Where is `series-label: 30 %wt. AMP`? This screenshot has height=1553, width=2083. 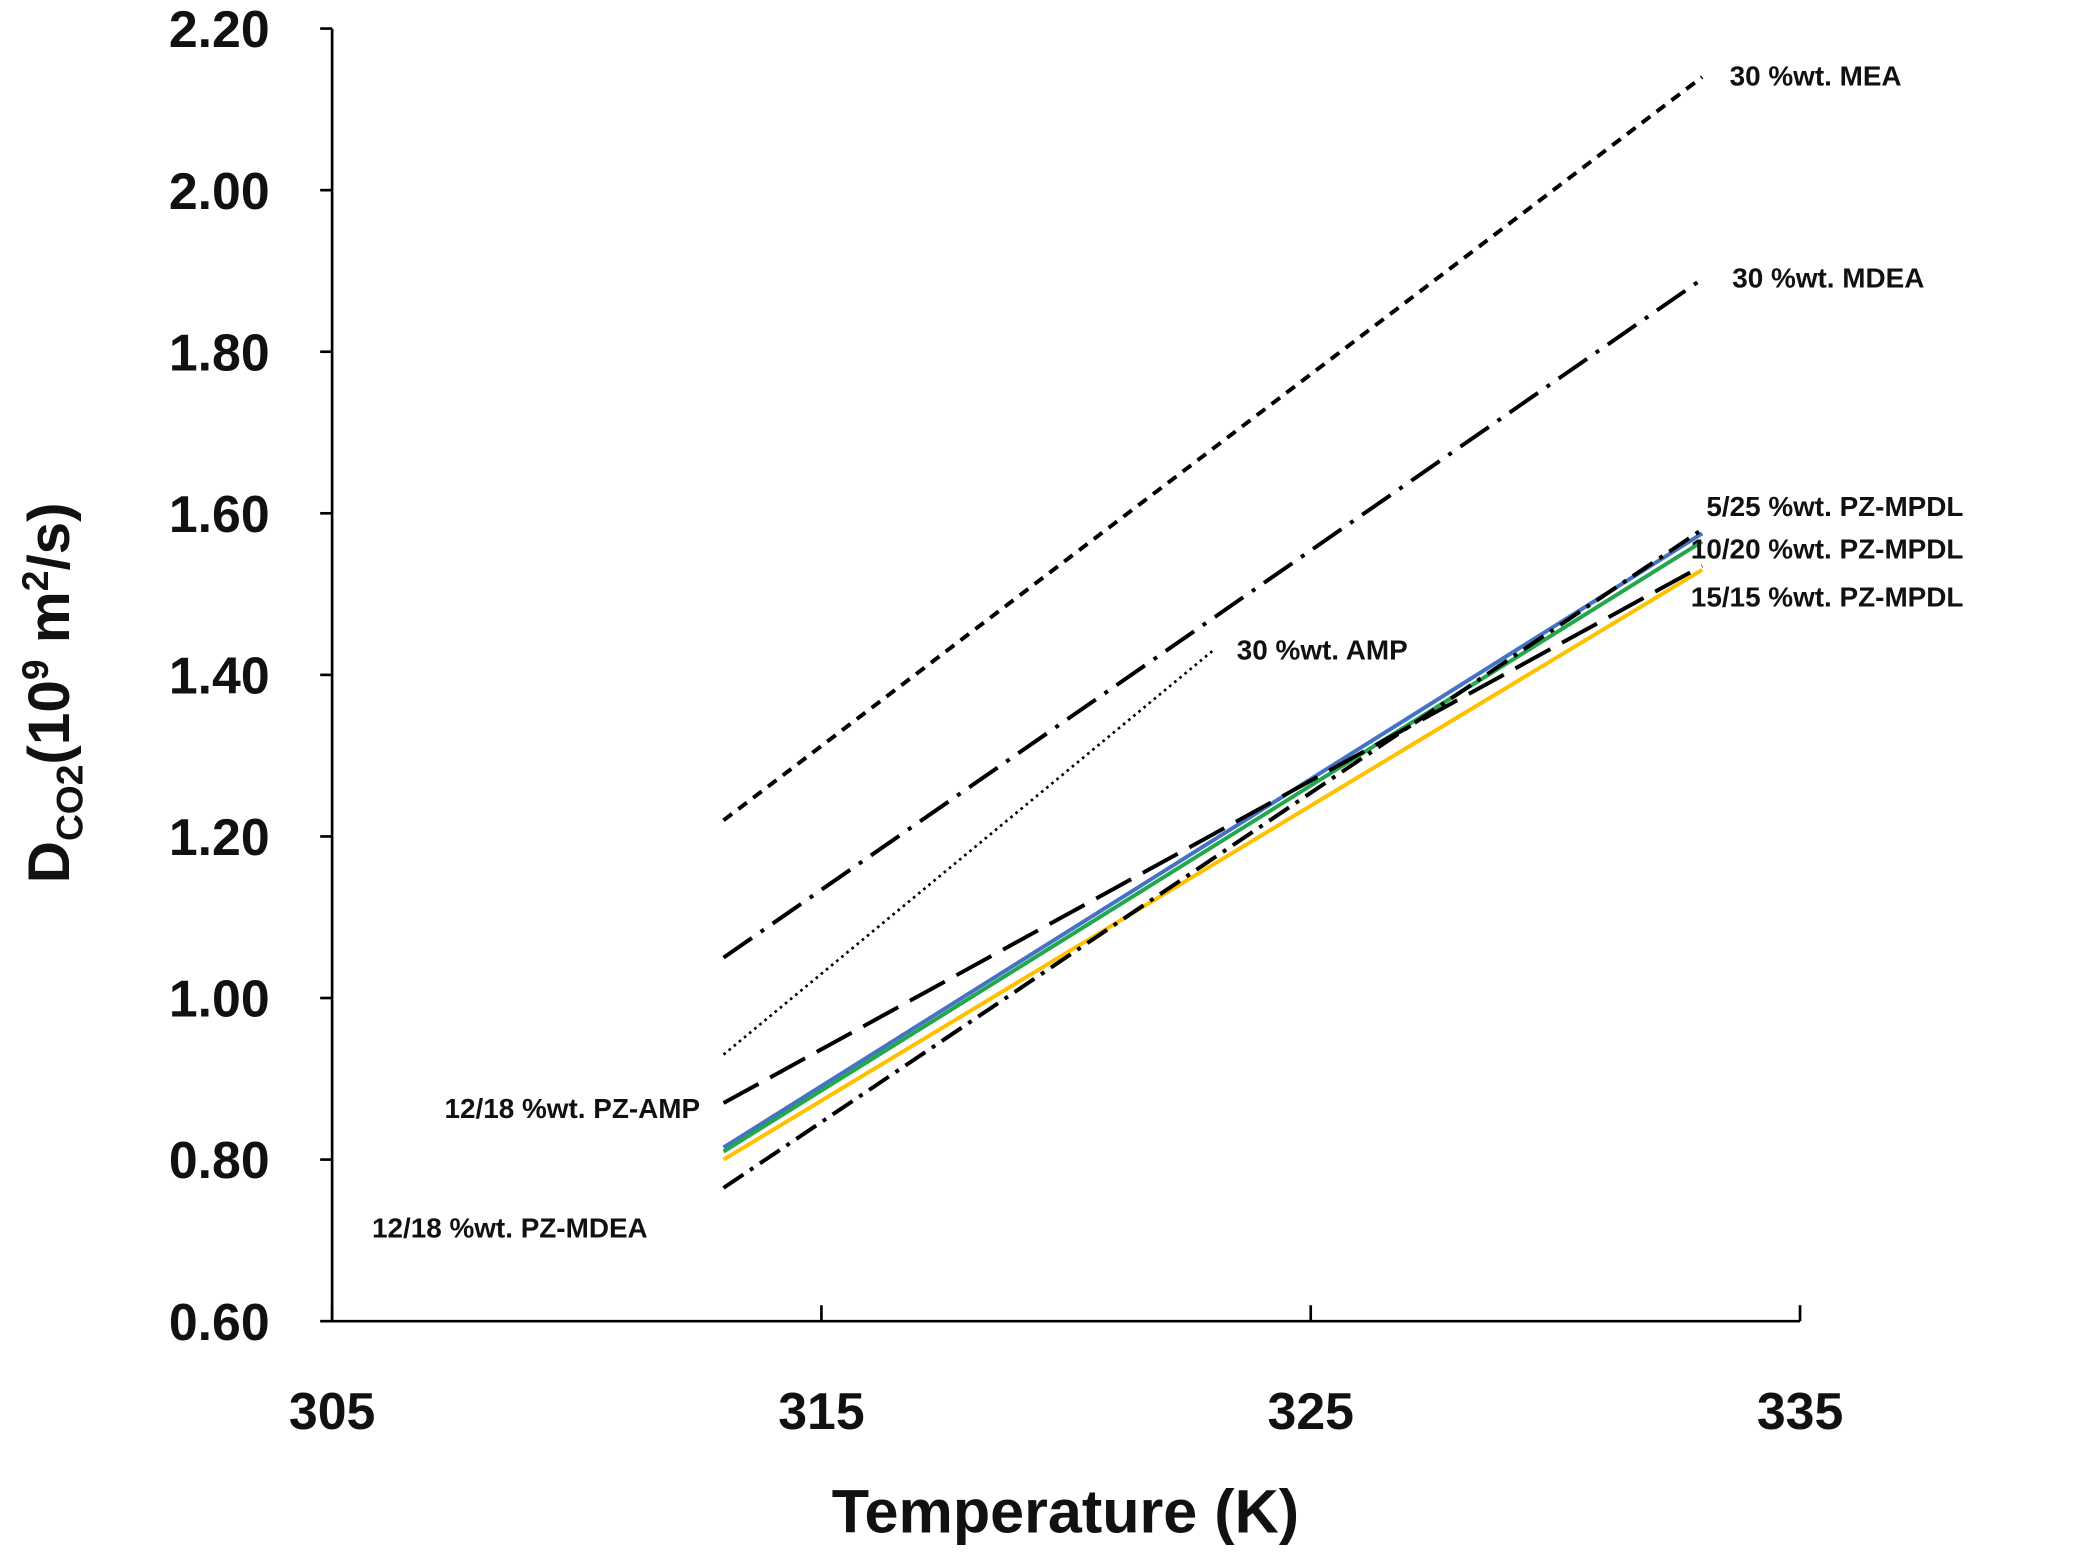
series-label: 30 %wt. AMP is located at coordinates (1322, 650).